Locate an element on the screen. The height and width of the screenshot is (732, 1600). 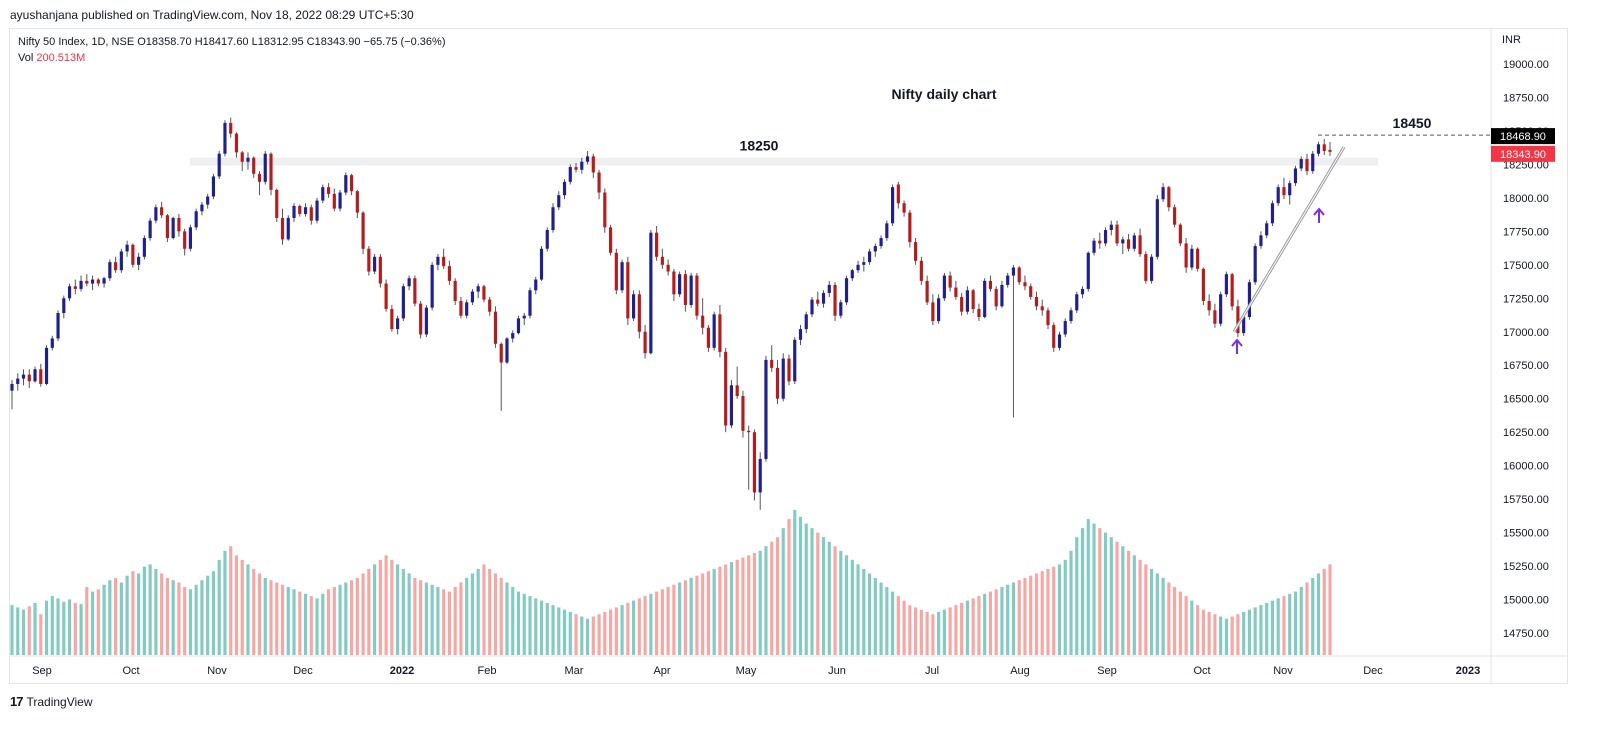
time-tick-label: Sep is located at coordinates (42, 671).